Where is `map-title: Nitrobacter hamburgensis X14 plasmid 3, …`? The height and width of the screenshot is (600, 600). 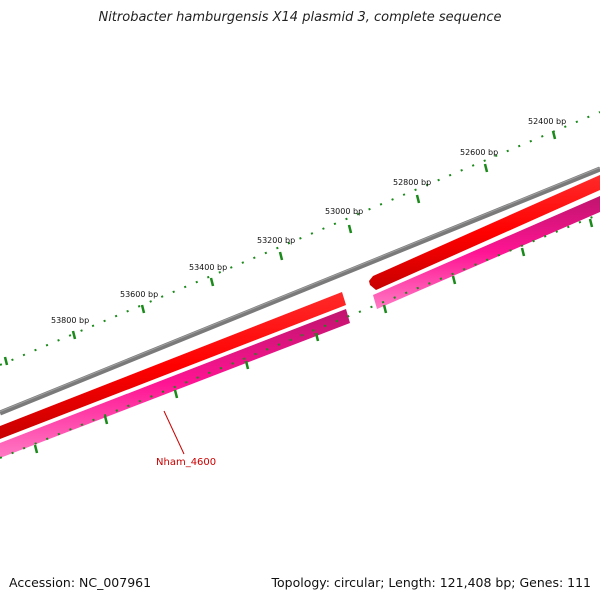 map-title: Nitrobacter hamburgensis X14 plasmid 3, … is located at coordinates (300, 17).